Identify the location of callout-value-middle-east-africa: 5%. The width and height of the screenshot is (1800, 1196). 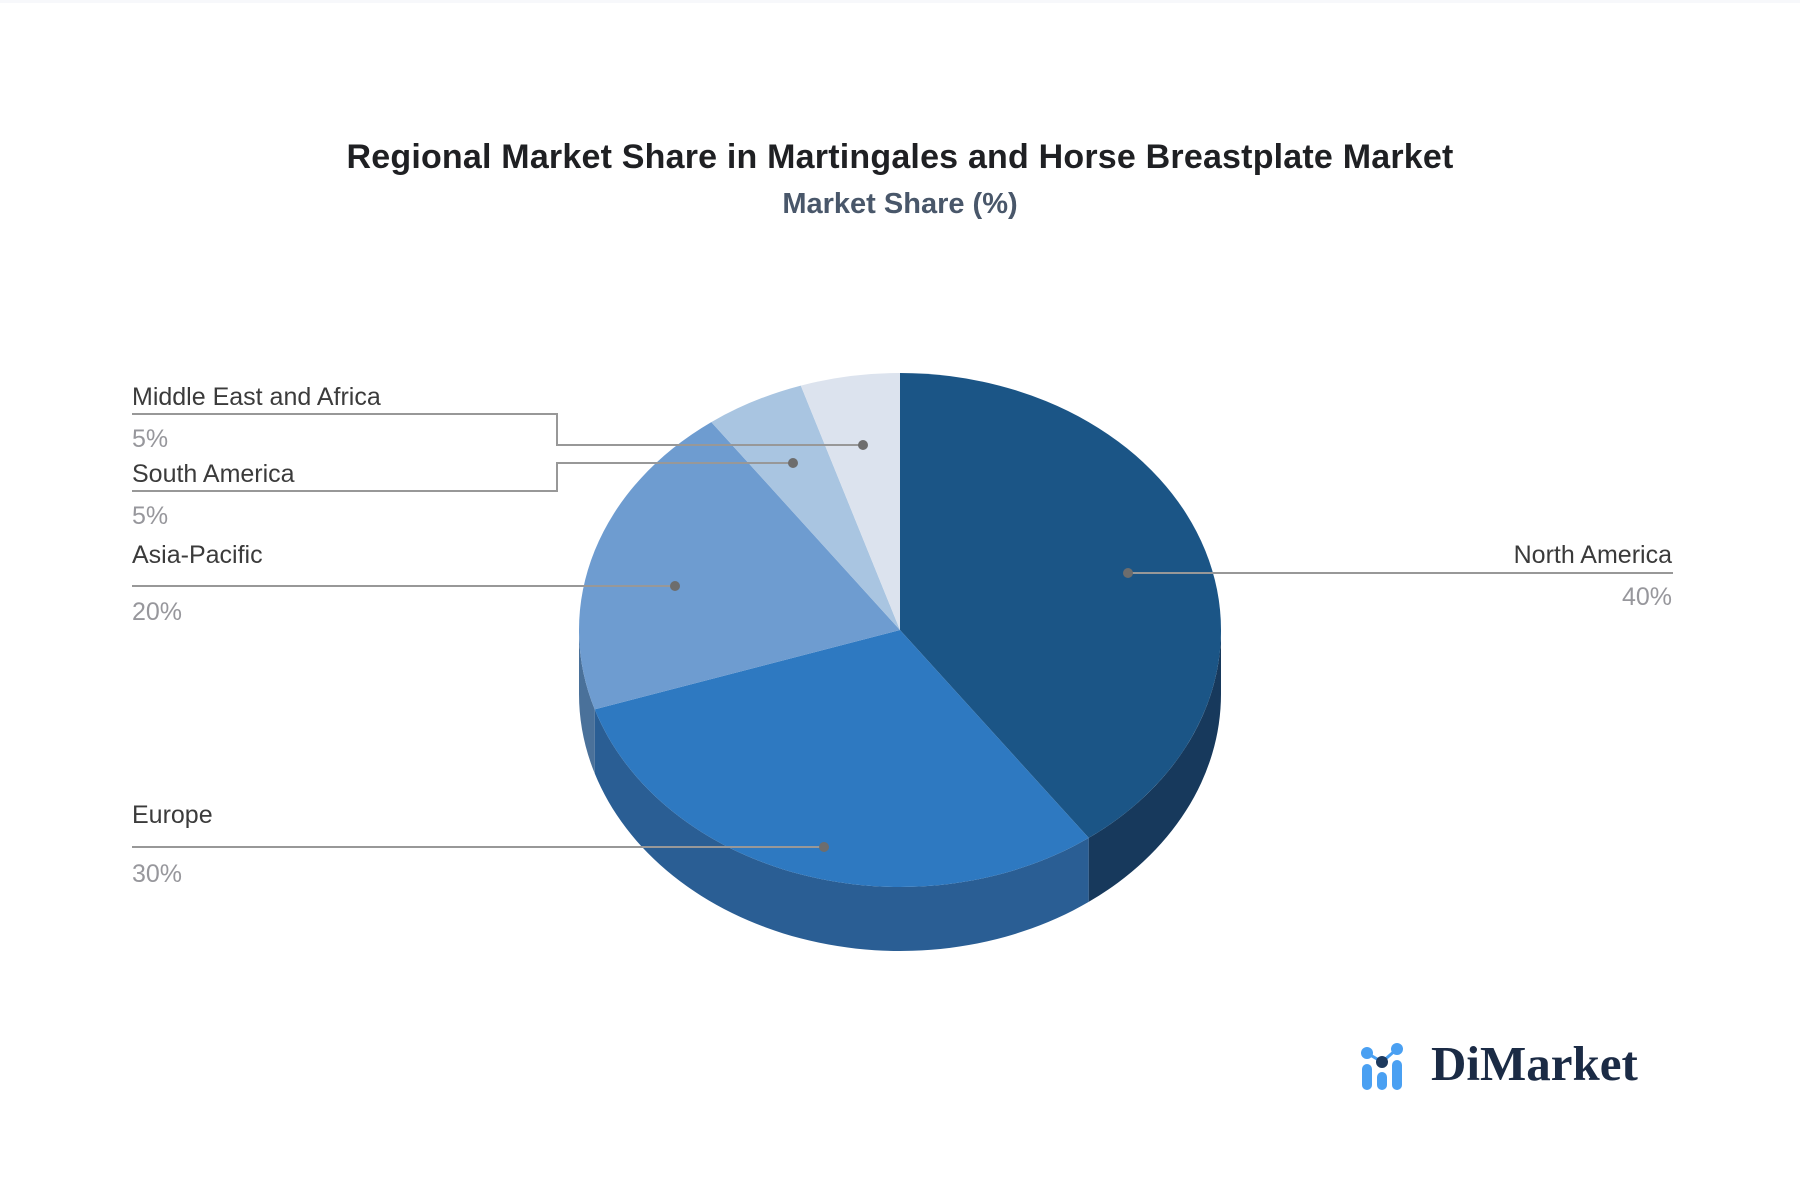
(150, 439).